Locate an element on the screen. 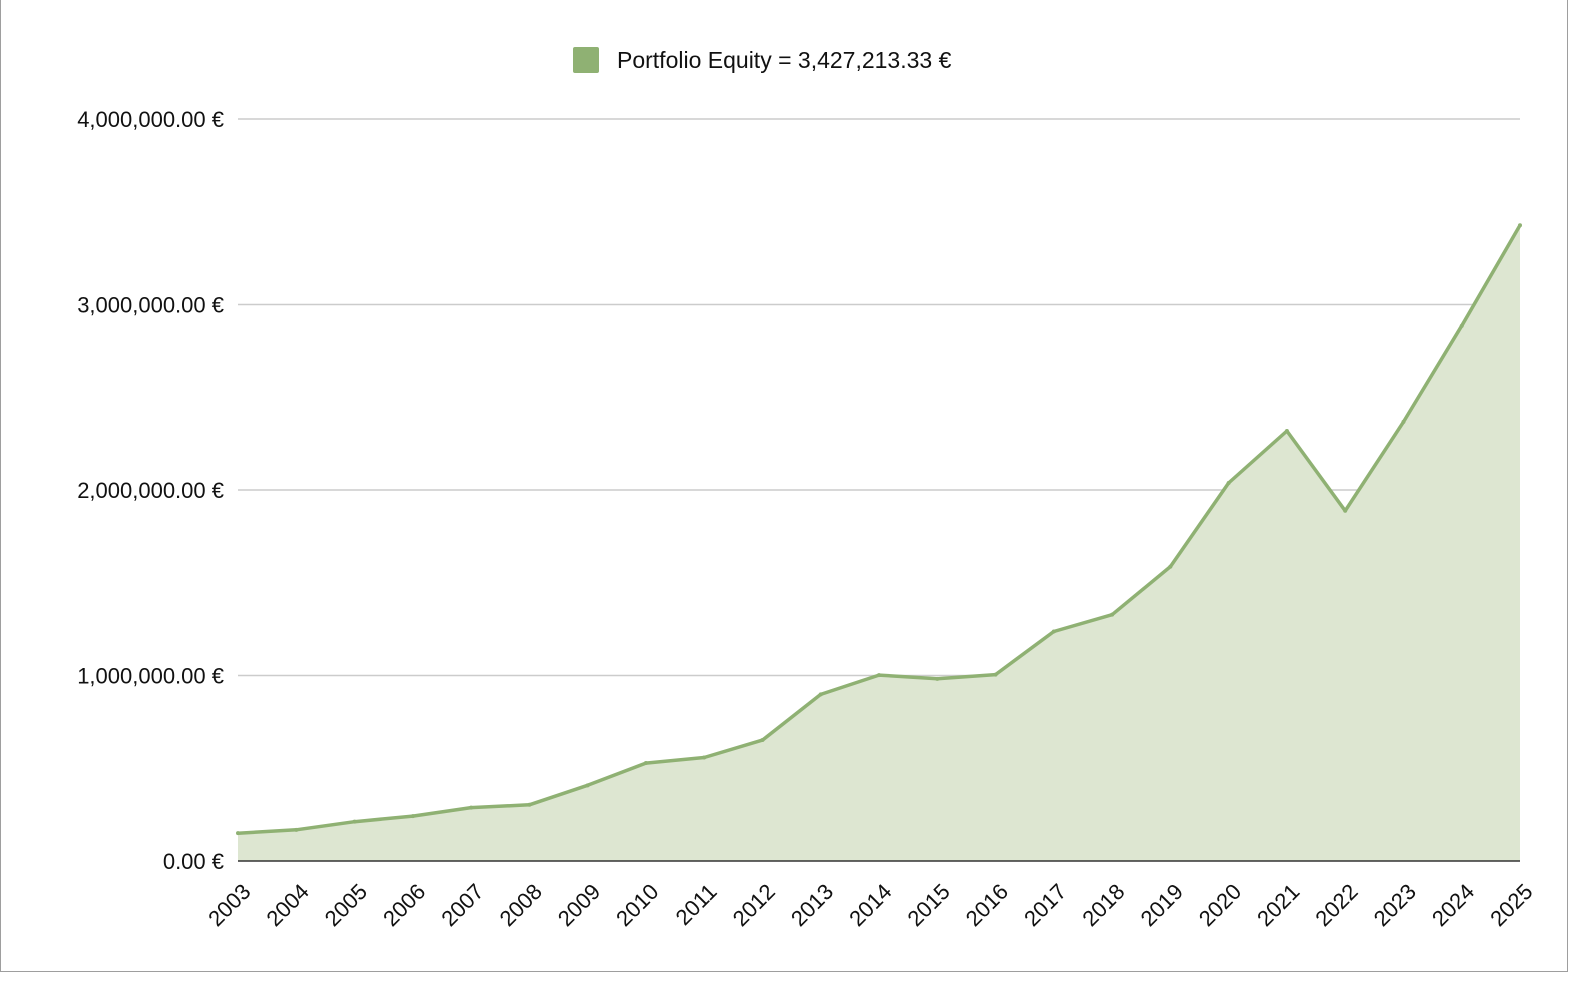 The width and height of the screenshot is (1586, 986). data-point-2025 is located at coordinates (1520, 225).